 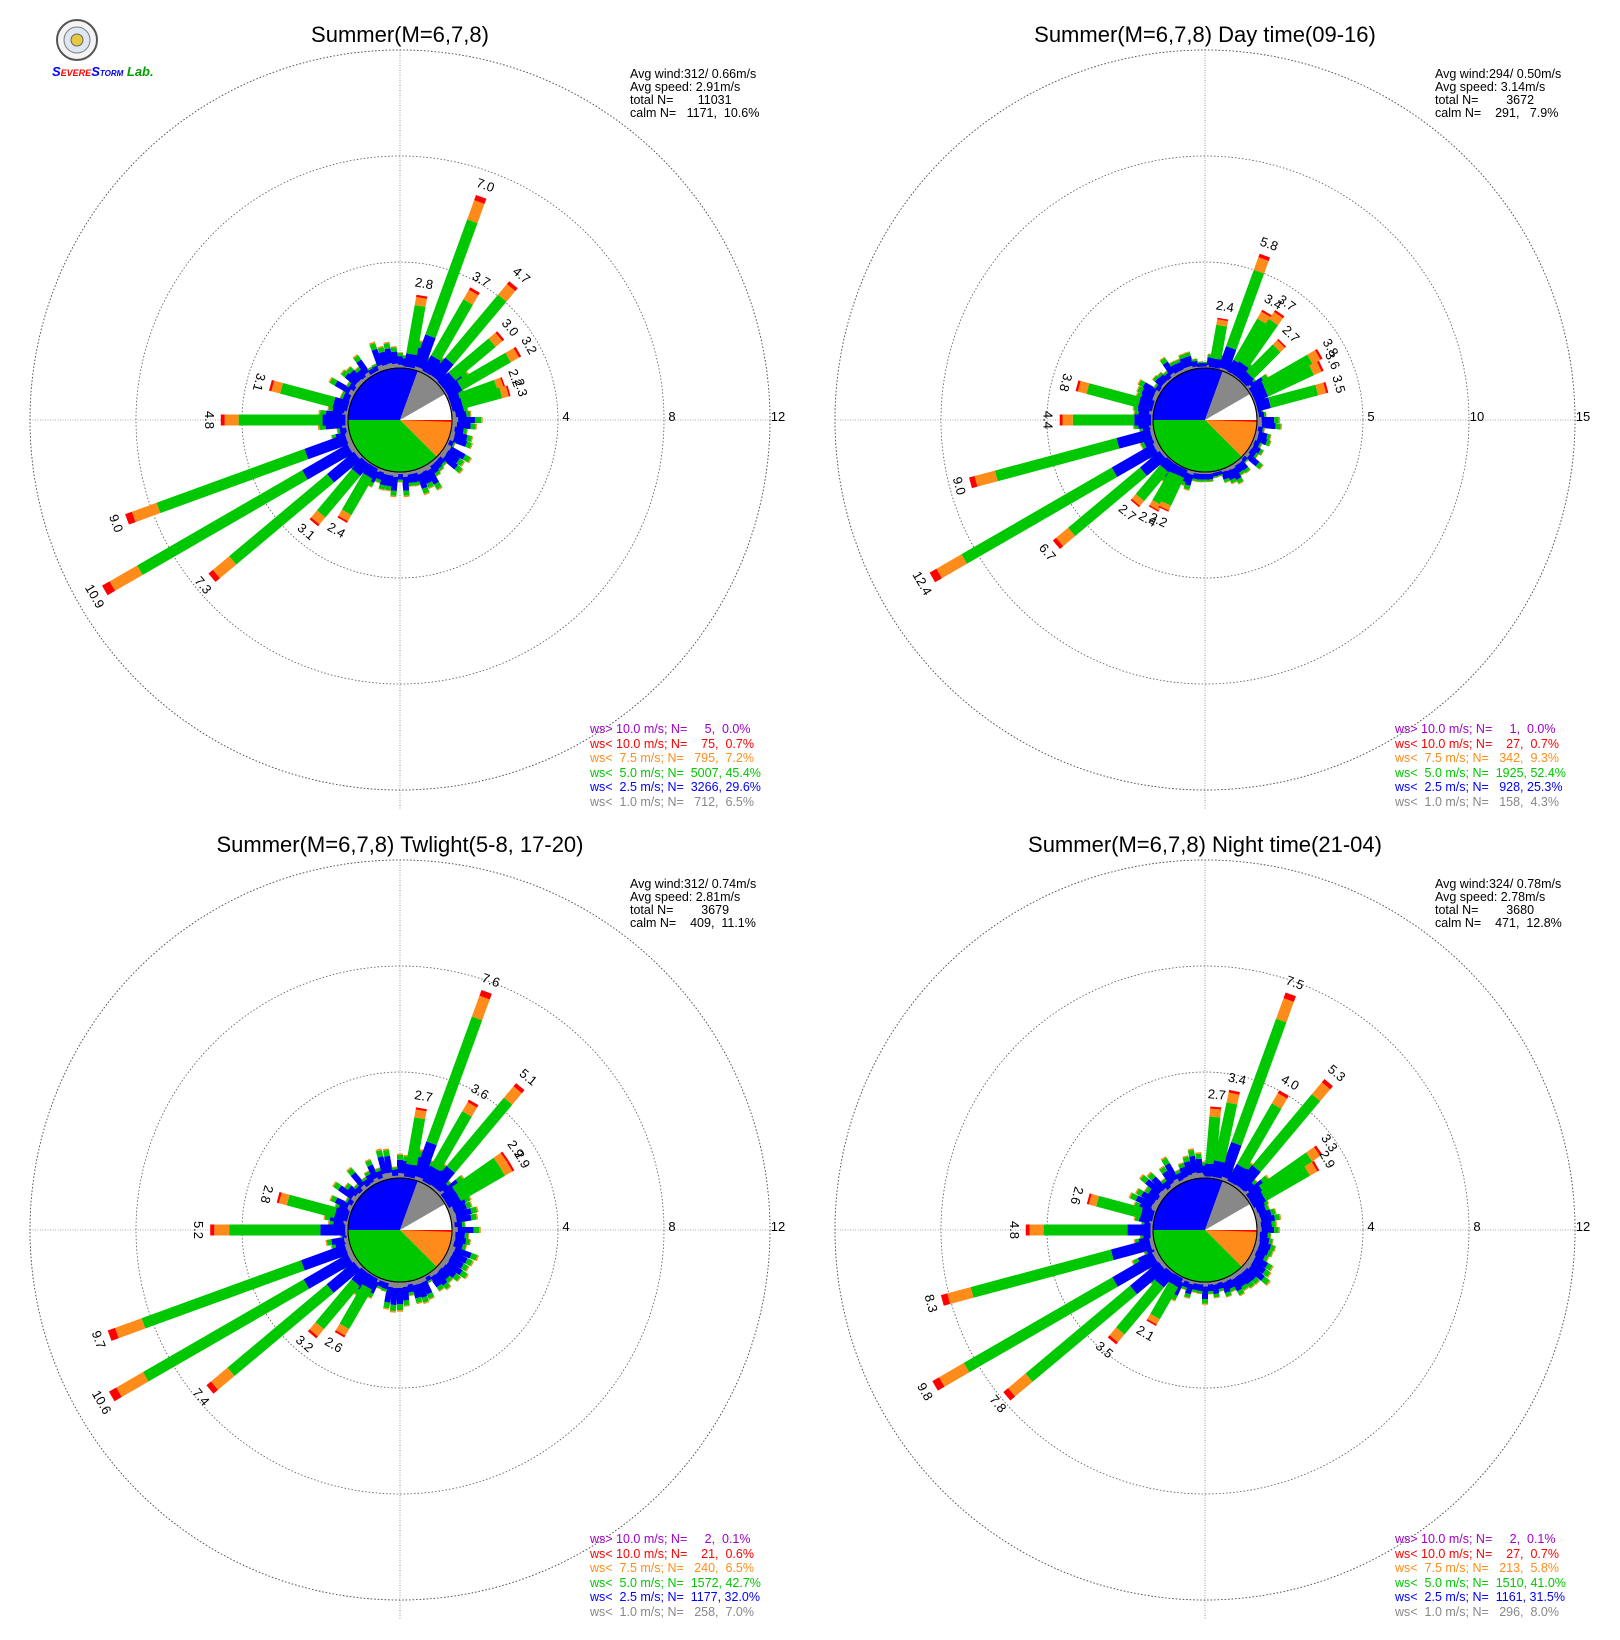 I want to click on bar-value-label: 2.6, so click(x=1077, y=1195).